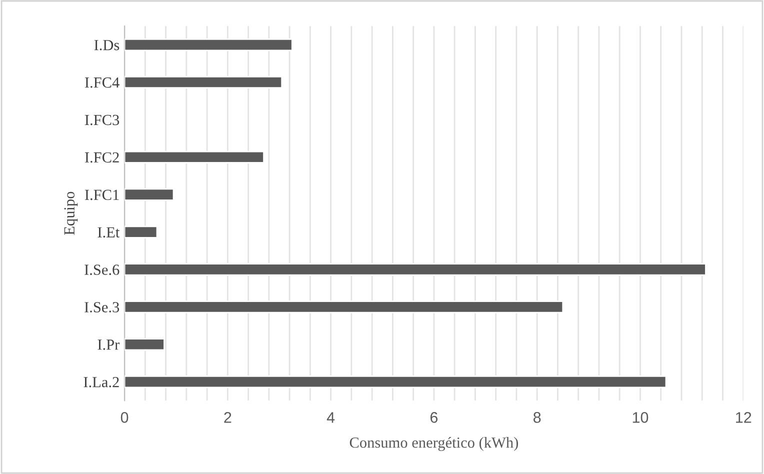  I want to click on x-tick-label: 12, so click(744, 417).